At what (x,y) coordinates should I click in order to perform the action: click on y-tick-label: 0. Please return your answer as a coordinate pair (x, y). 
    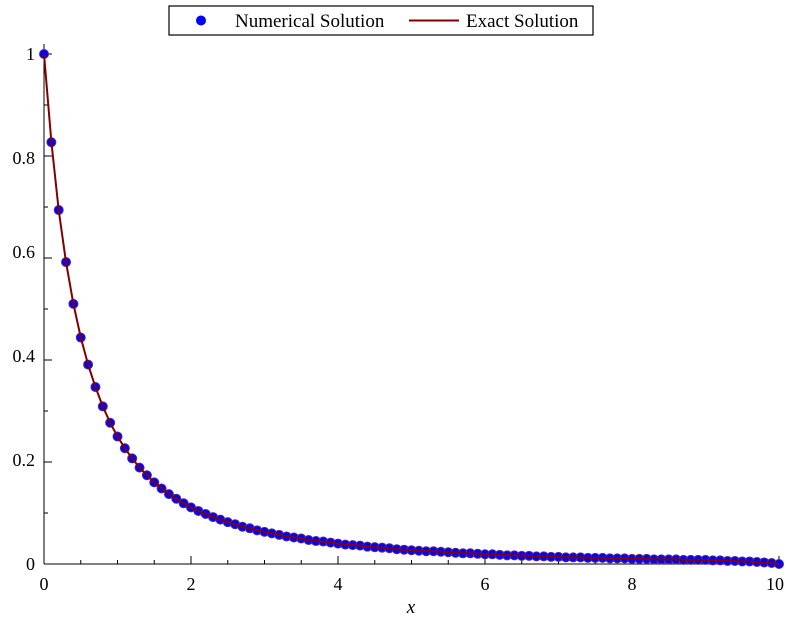
    Looking at the image, I should click on (30, 564).